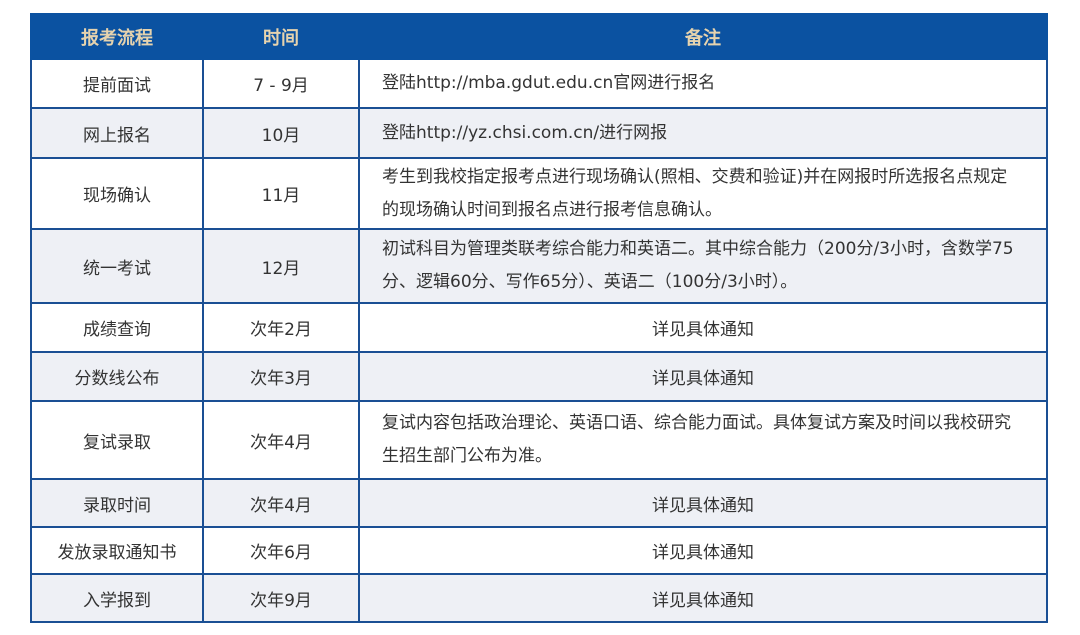 The image size is (1080, 635). I want to click on step-cell: 统一考试, so click(117, 266).